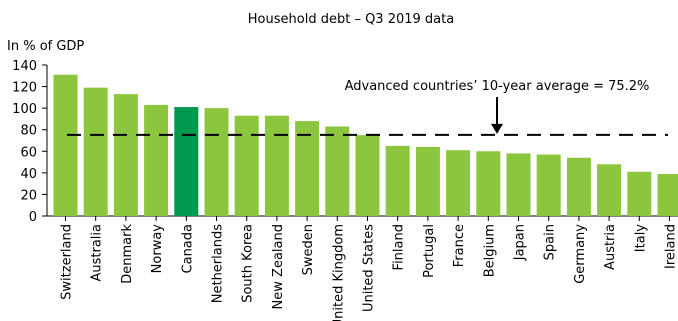 The height and width of the screenshot is (321, 678). I want to click on bar-new-zealand, so click(276, 165).